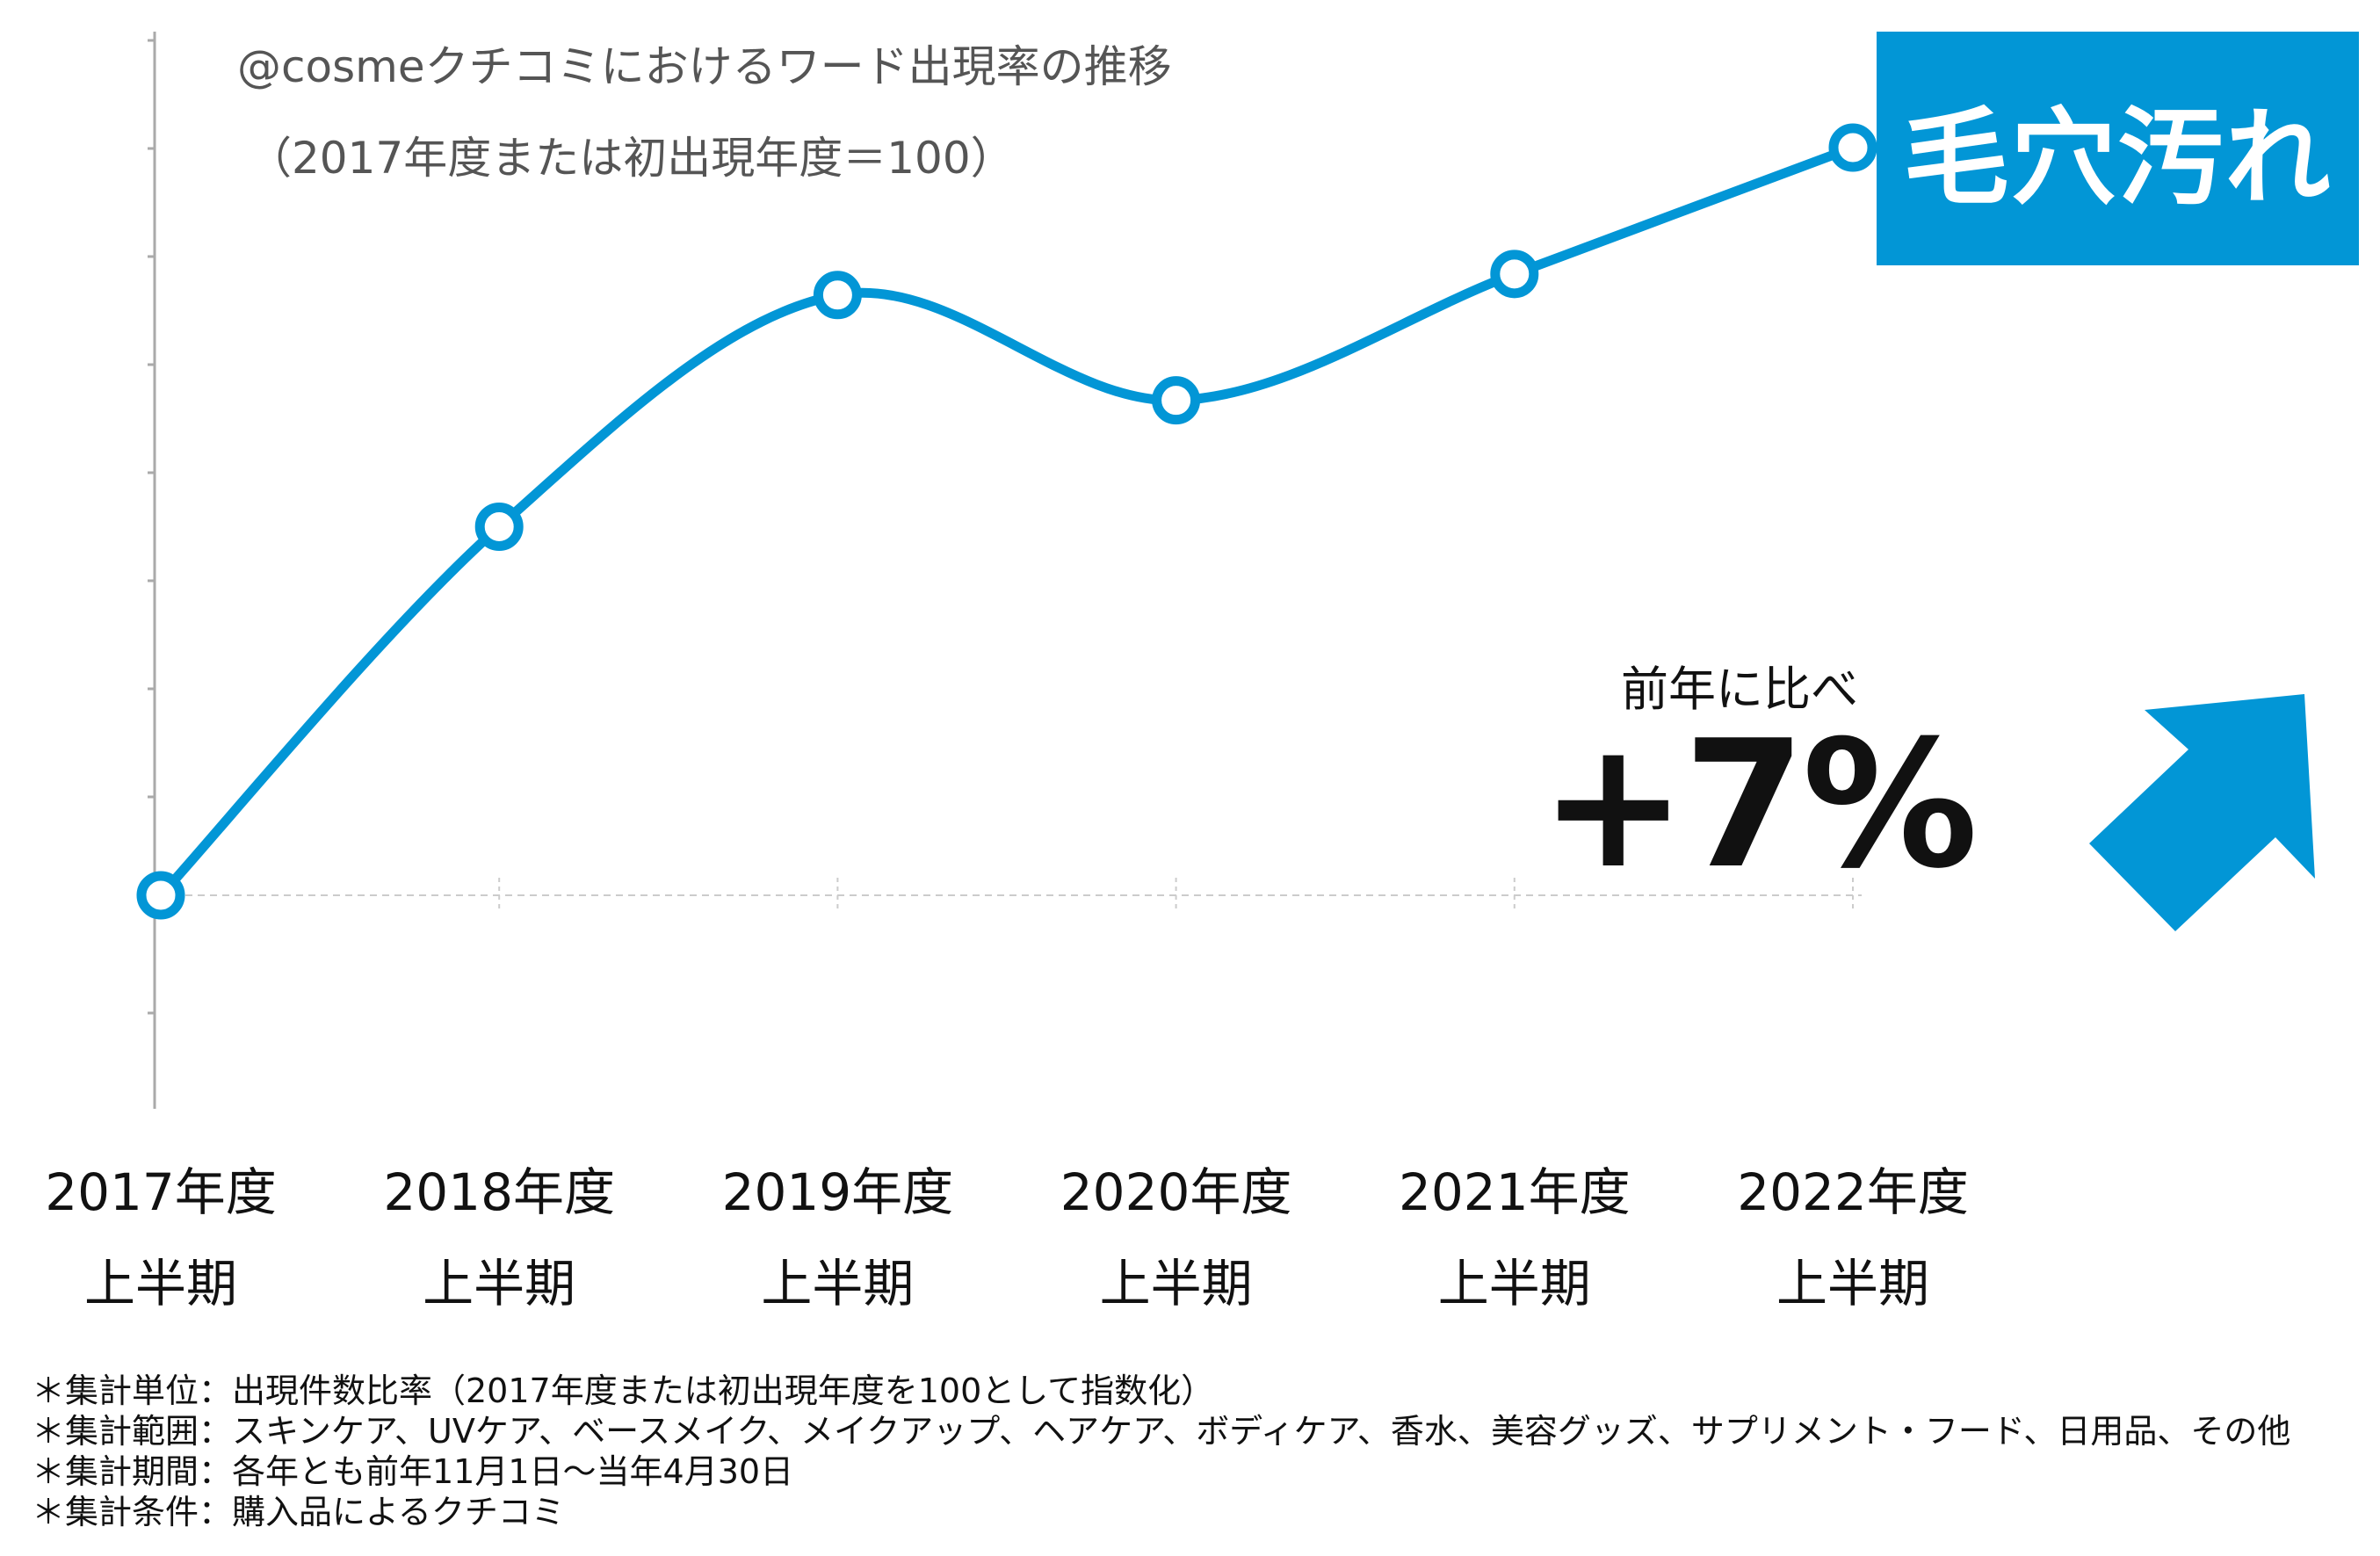 The height and width of the screenshot is (1556, 2380). Describe the element at coordinates (623, 1390) in the screenshot. I see `footnote: ＊集計単位：出現件数比率（2017年度または初出現年度を100として指数化）` at that location.